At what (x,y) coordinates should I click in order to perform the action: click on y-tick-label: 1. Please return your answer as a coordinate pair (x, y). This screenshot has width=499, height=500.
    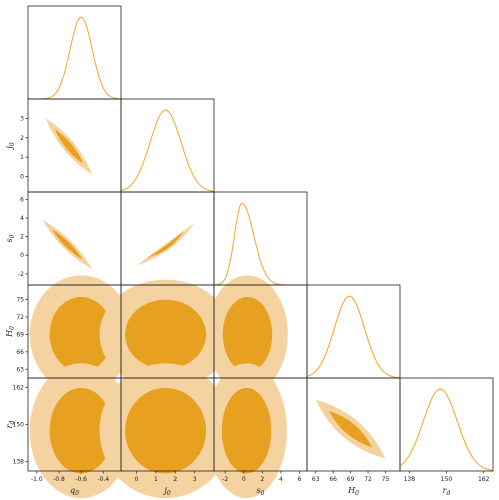
    Looking at the image, I should click on (22, 157).